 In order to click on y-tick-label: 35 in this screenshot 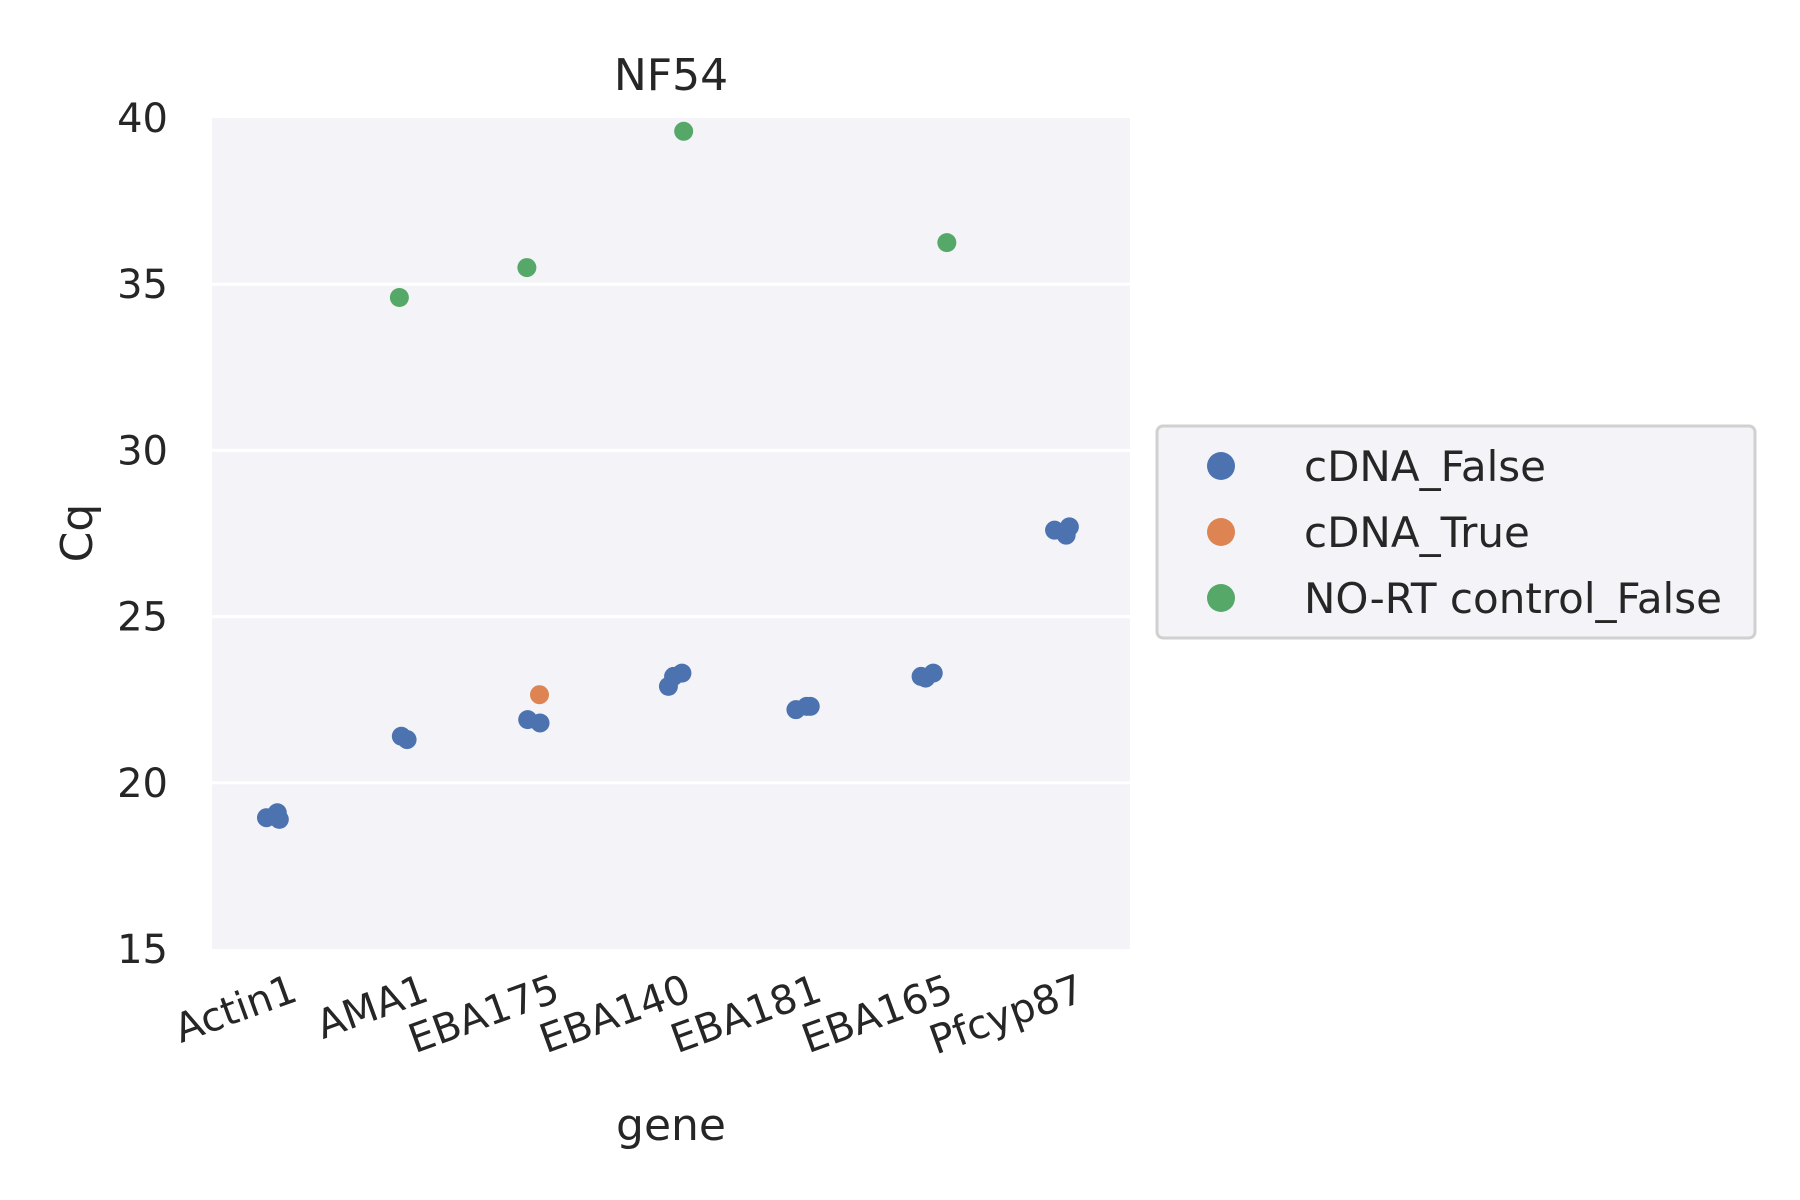, I will do `click(142, 285)`.